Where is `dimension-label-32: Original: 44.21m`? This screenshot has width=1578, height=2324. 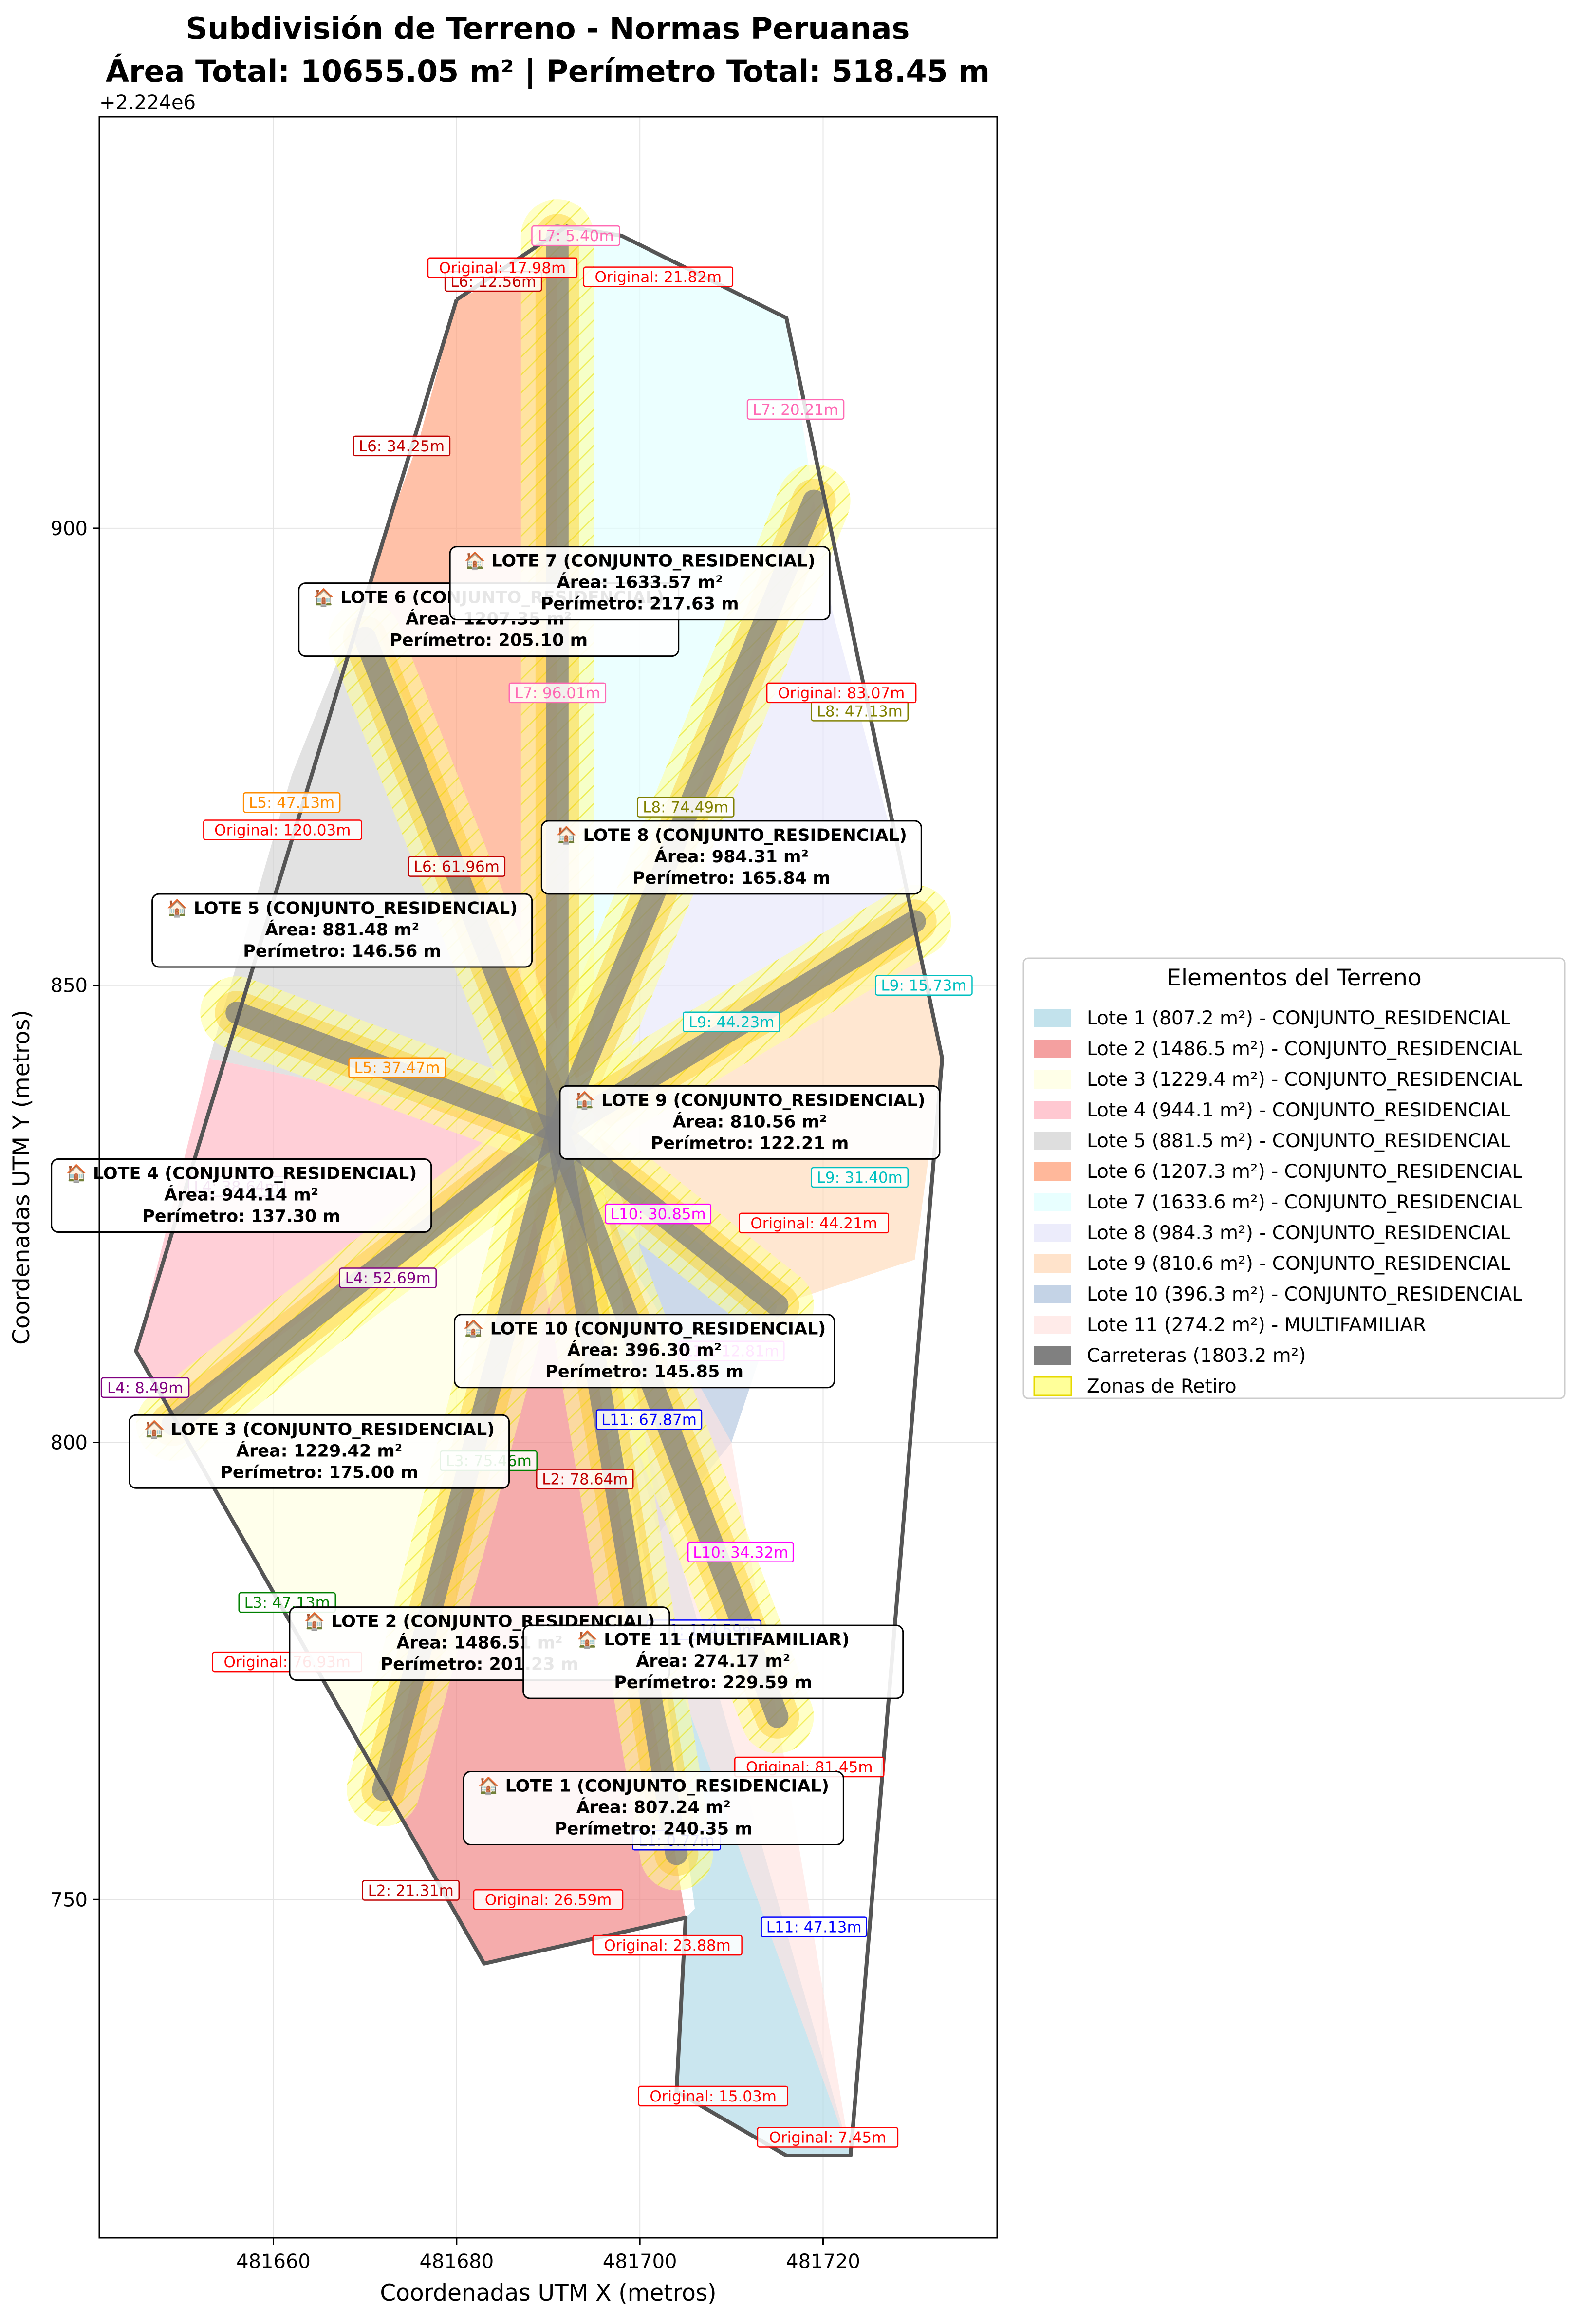
dimension-label-32: Original: 44.21m is located at coordinates (814, 1223).